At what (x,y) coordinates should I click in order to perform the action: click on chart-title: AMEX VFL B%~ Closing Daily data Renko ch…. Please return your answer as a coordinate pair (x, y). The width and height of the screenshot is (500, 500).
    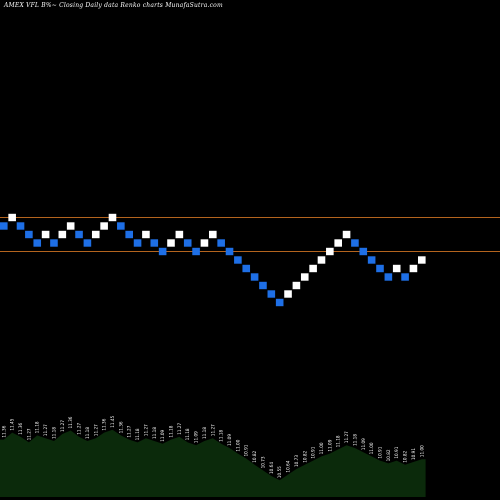
    Looking at the image, I should click on (113, 5).